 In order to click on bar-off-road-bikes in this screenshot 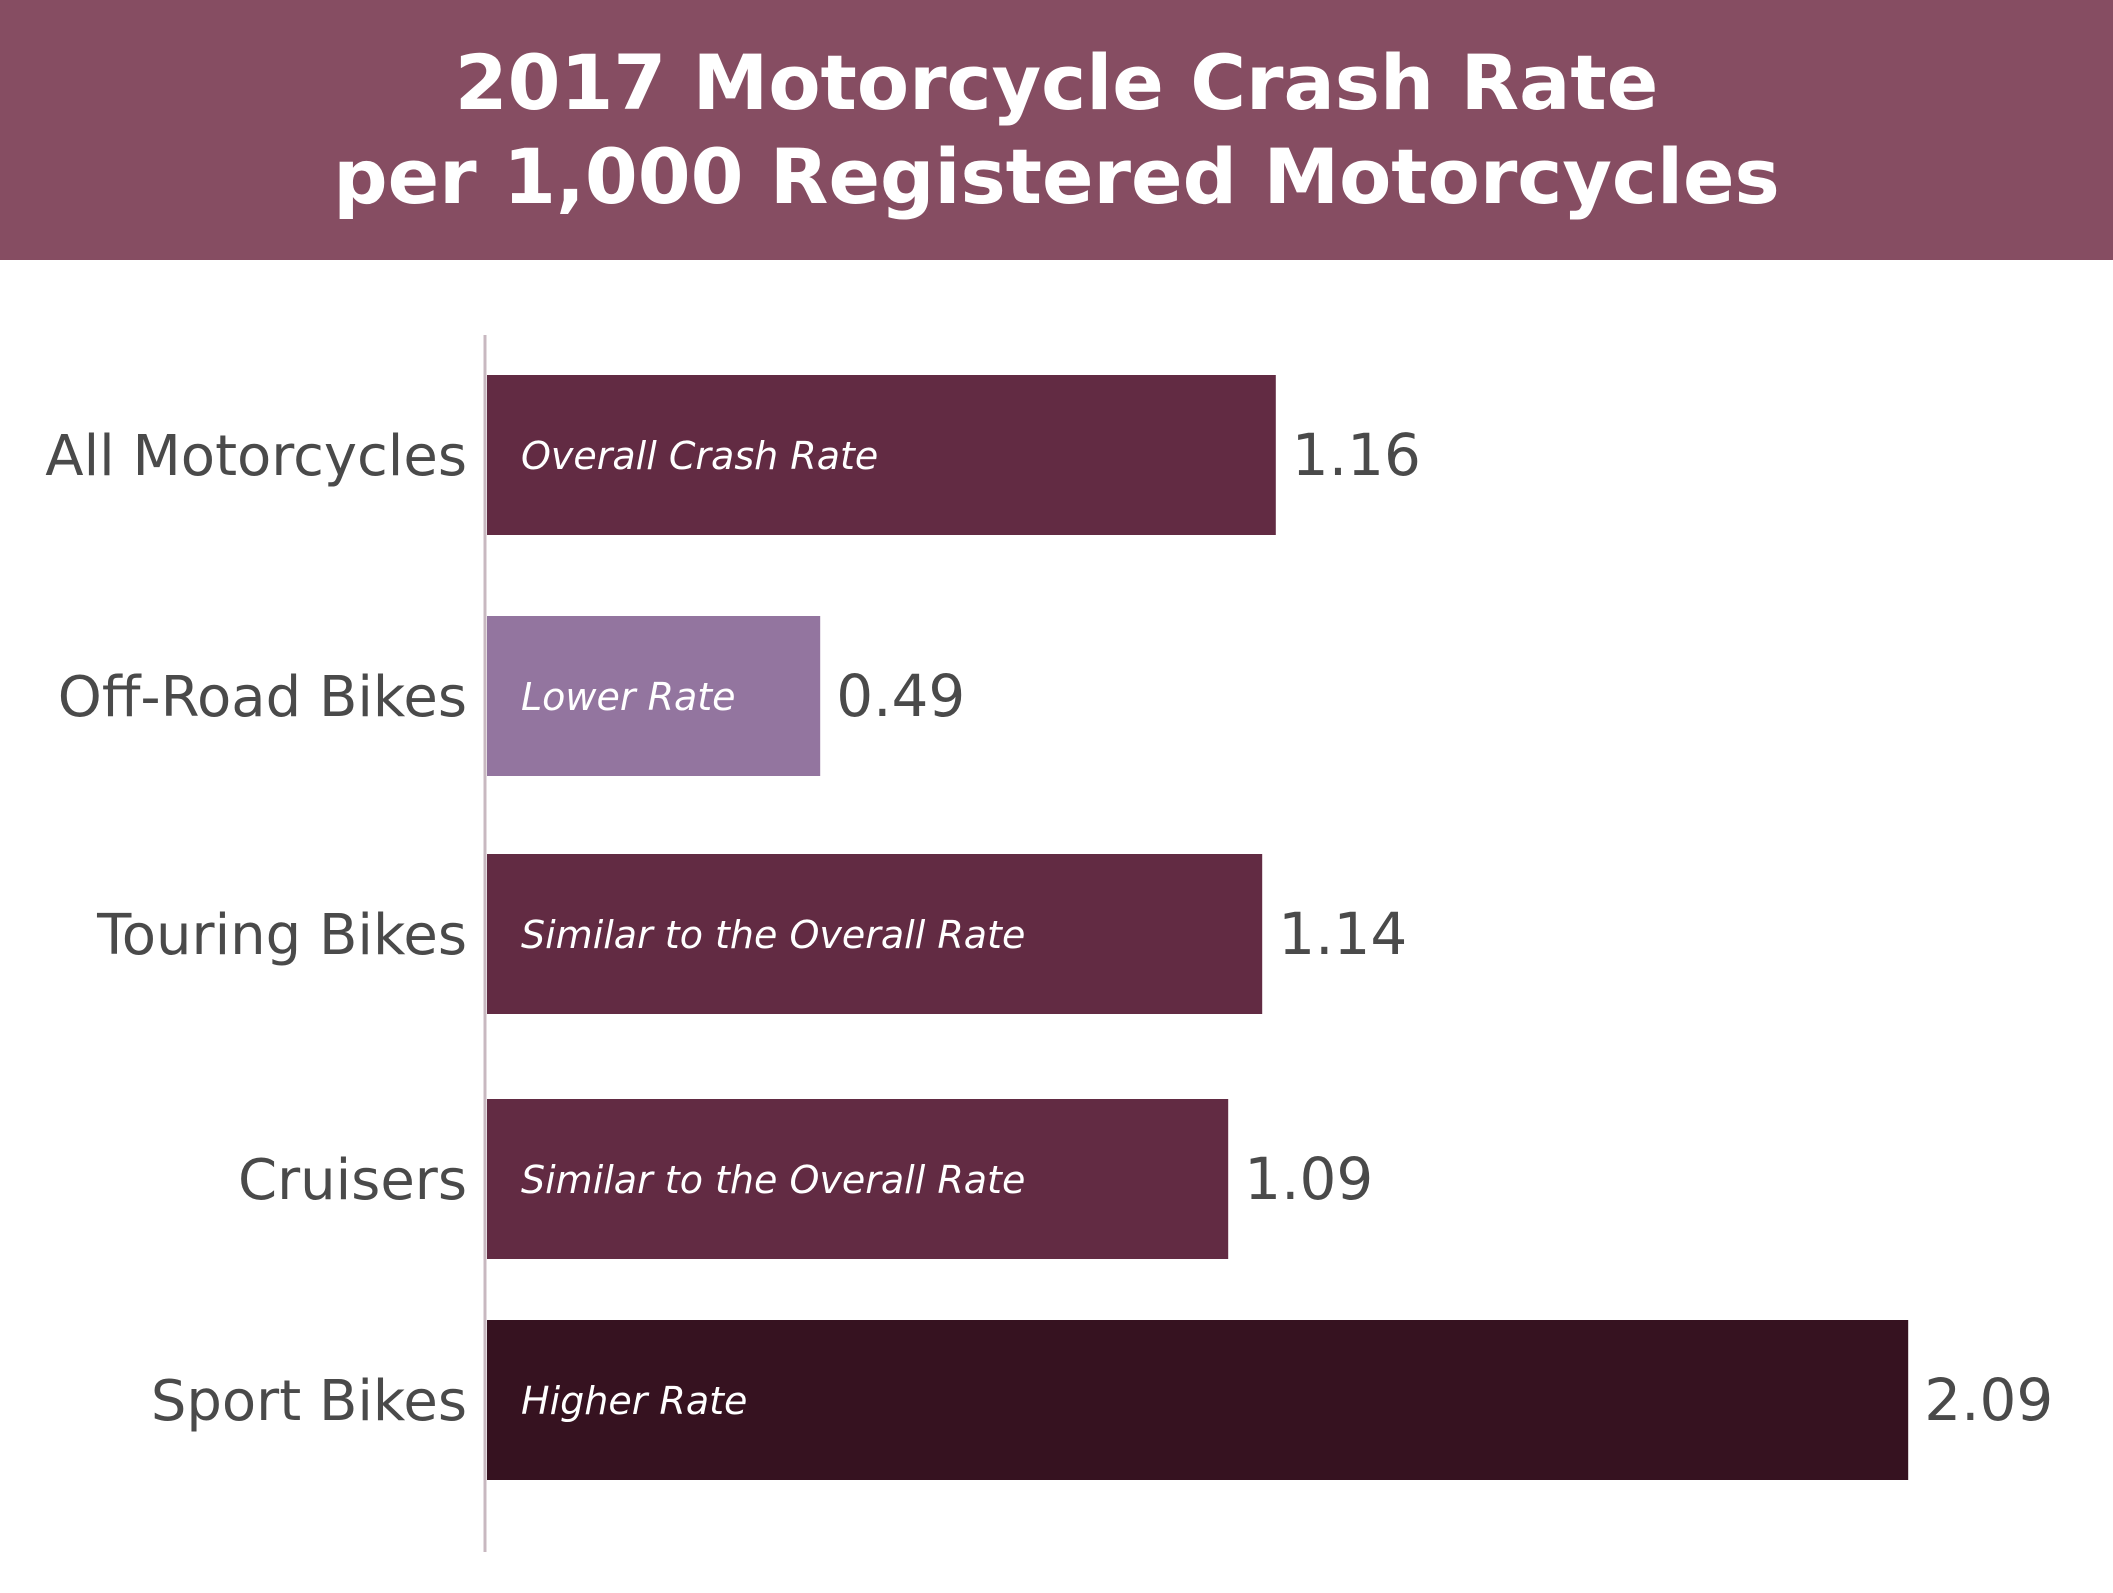, I will do `click(654, 696)`.